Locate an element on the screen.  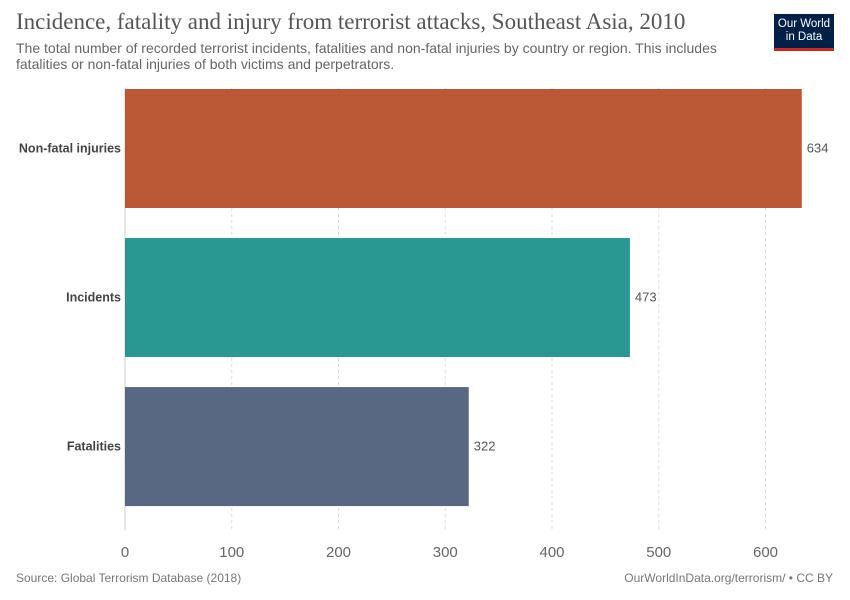
x-tick-label: 300 is located at coordinates (445, 552).